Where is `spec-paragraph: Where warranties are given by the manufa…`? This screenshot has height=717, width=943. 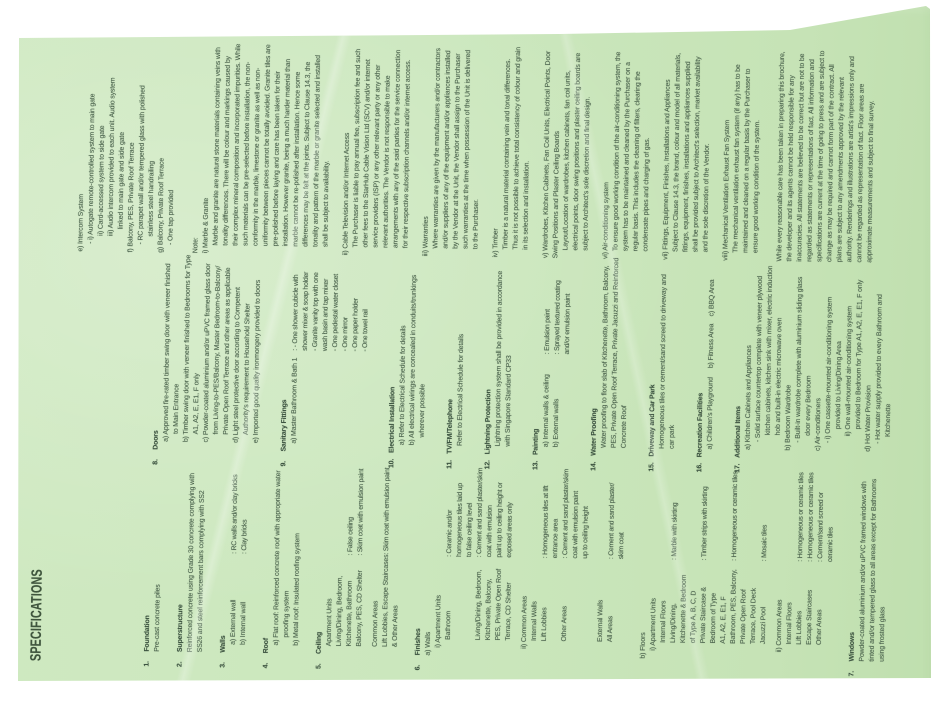 spec-paragraph: Where warranties are given by the manufa… is located at coordinates (456, 149).